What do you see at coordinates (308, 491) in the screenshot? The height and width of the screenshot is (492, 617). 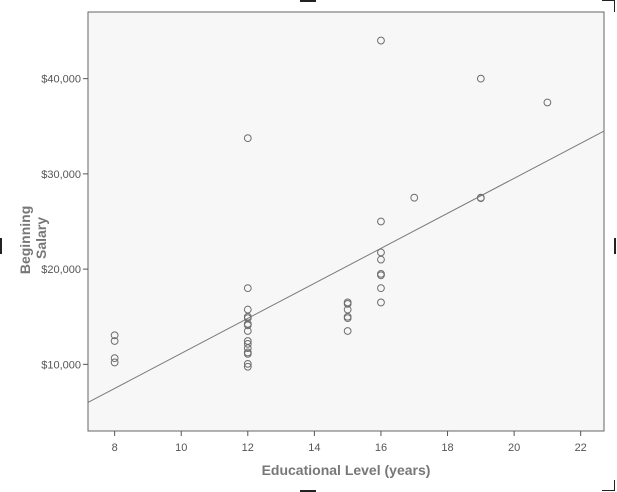 I see `resize-handle-bottom` at bounding box center [308, 491].